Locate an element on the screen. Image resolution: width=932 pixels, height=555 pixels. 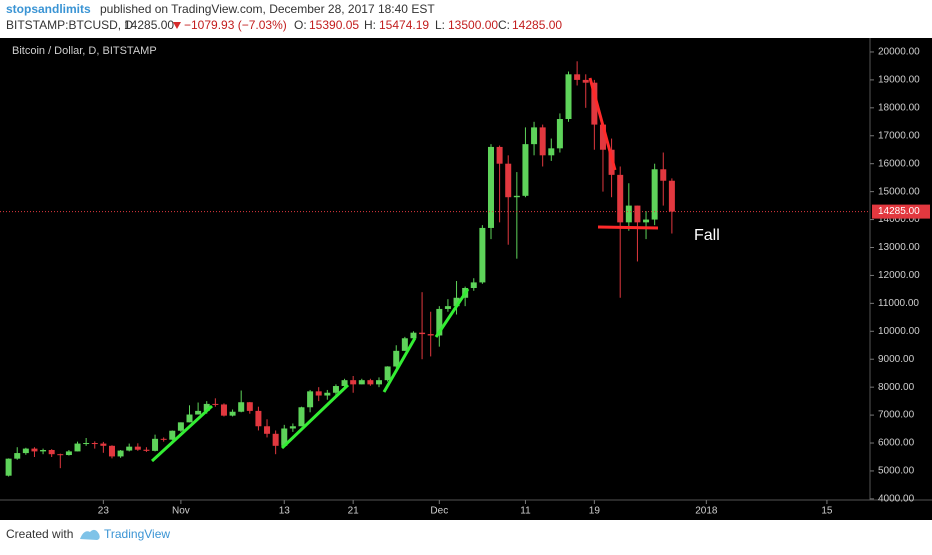
last: 14285.00 is located at coordinates (149, 25).